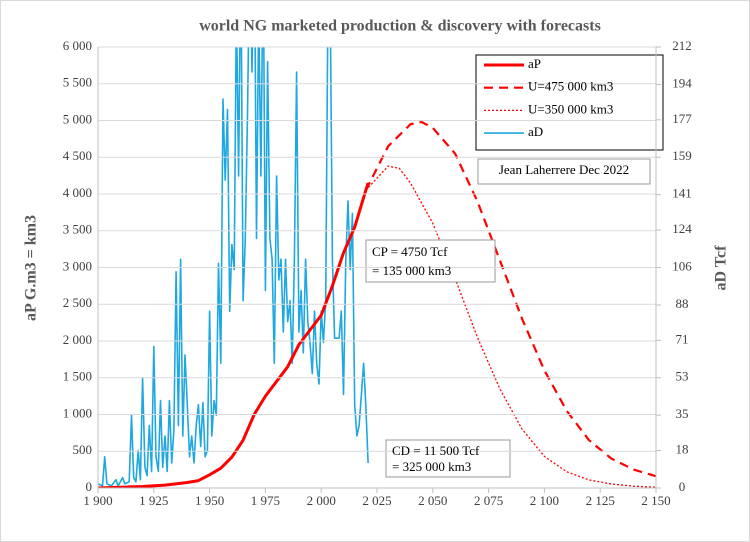  Describe the element at coordinates (488, 500) in the screenshot. I see `x-tick-label: 2 075` at that location.